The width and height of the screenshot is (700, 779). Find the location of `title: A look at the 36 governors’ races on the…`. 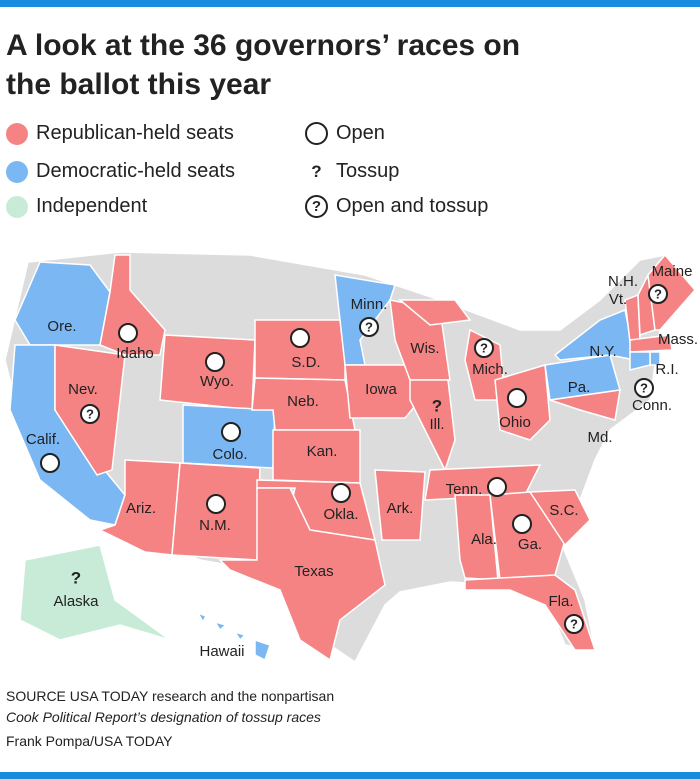

title: A look at the 36 governors’ races on the… is located at coordinates (263, 65).